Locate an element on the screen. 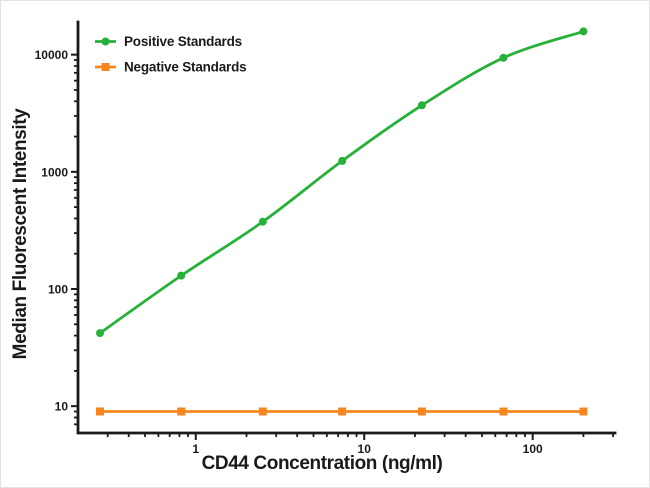 This screenshot has height=488, width=650. x-tick-label: 100 is located at coordinates (533, 449).